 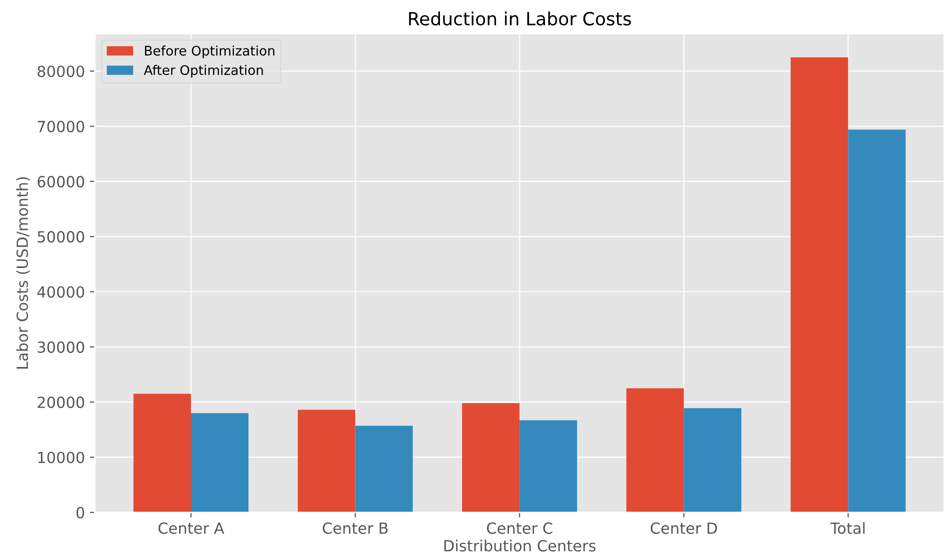 I want to click on y-tick-label: 0, so click(x=80, y=512).